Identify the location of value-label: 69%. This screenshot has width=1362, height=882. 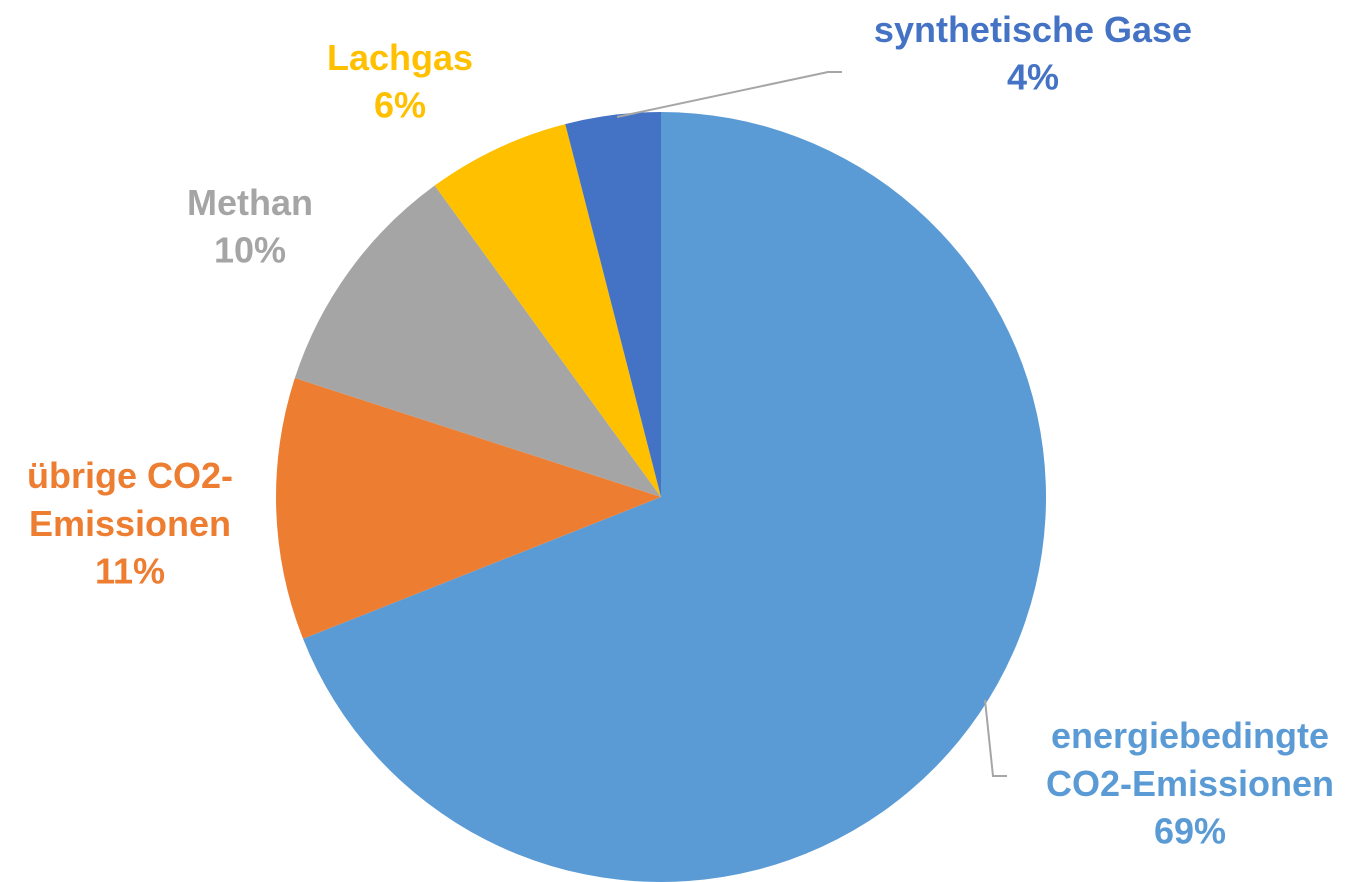
(1190, 831).